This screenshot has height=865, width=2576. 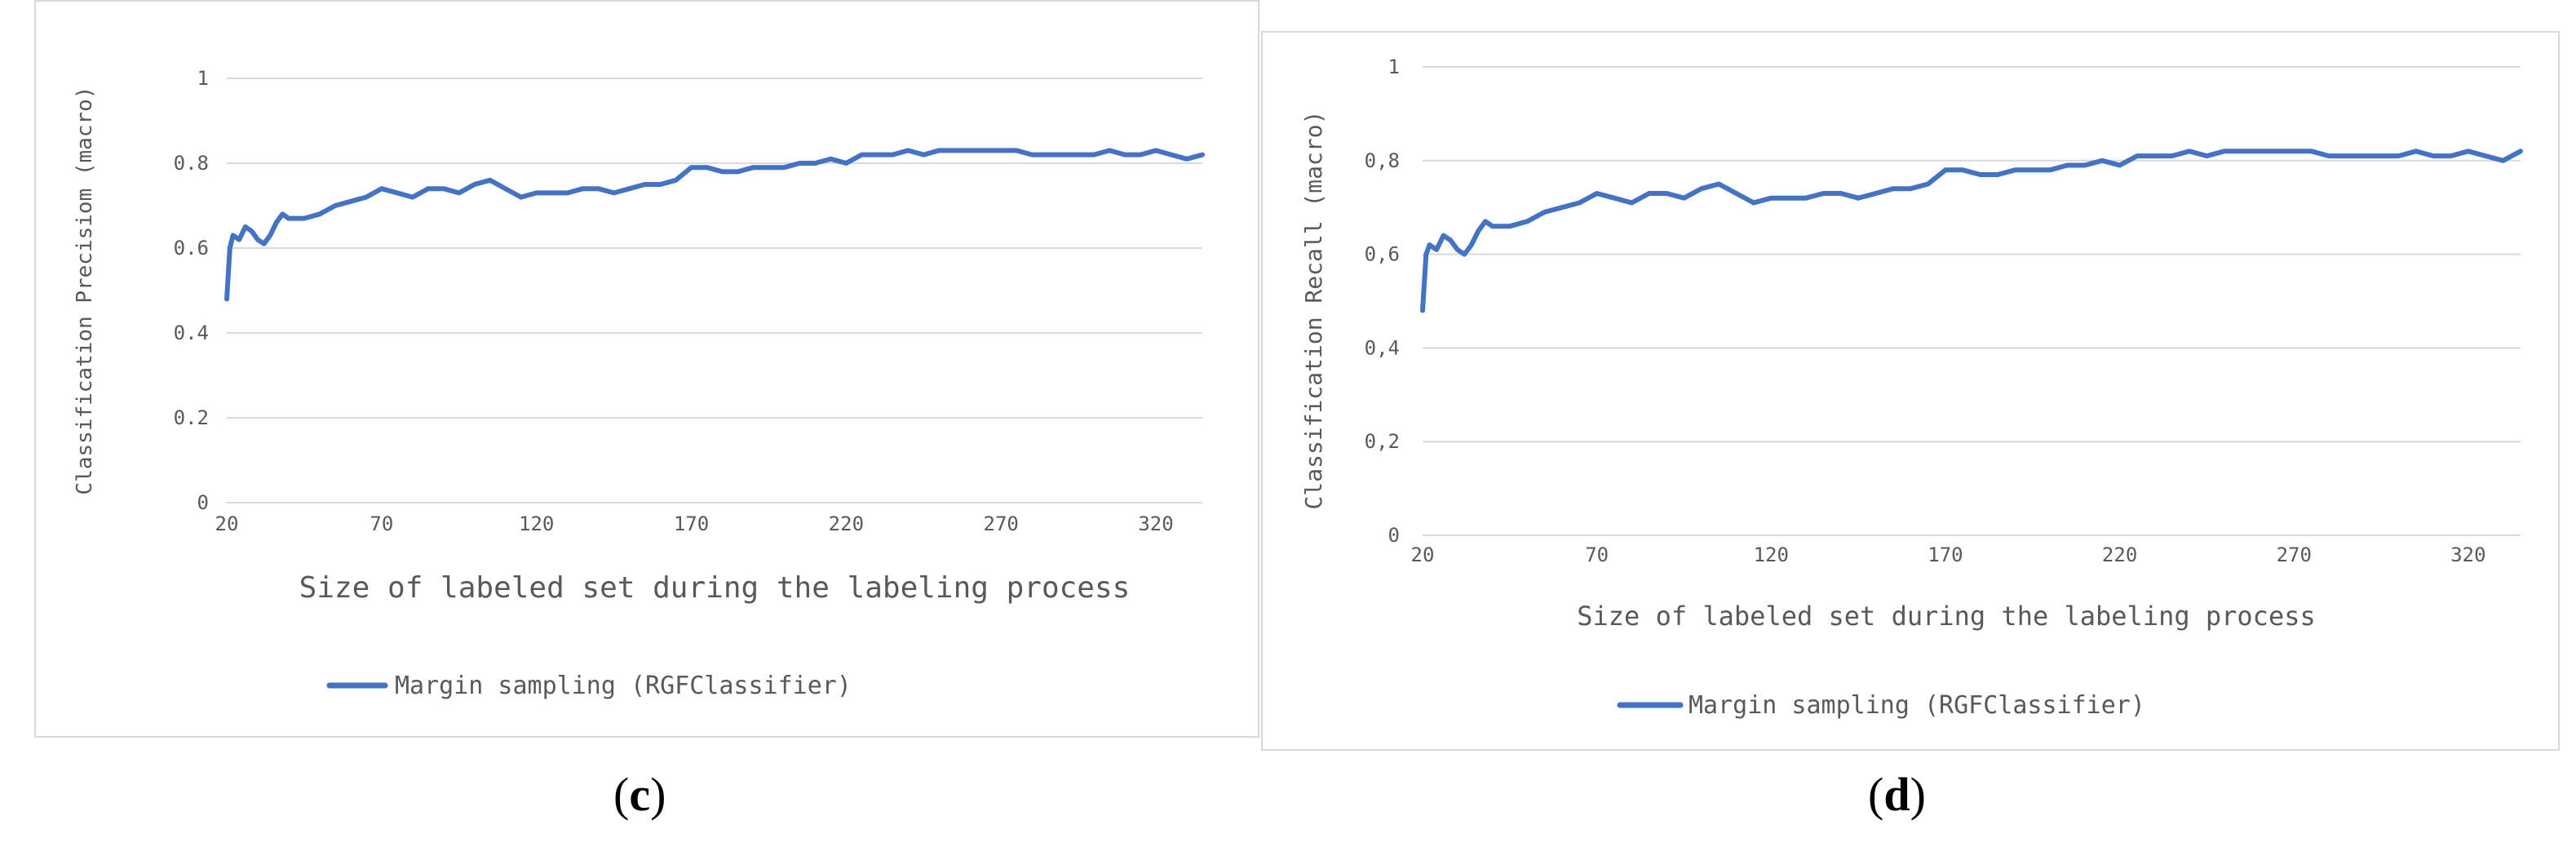 What do you see at coordinates (191, 248) in the screenshot?
I see `y-tick-label-c-3: 0.6` at bounding box center [191, 248].